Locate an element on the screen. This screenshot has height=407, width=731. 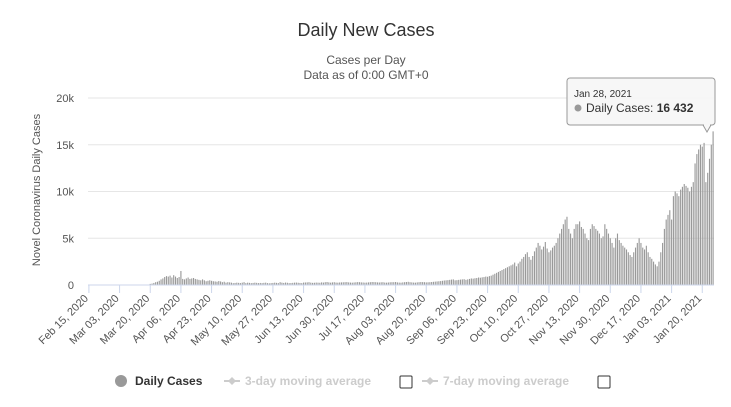
checkbox-7day is located at coordinates (604, 382).